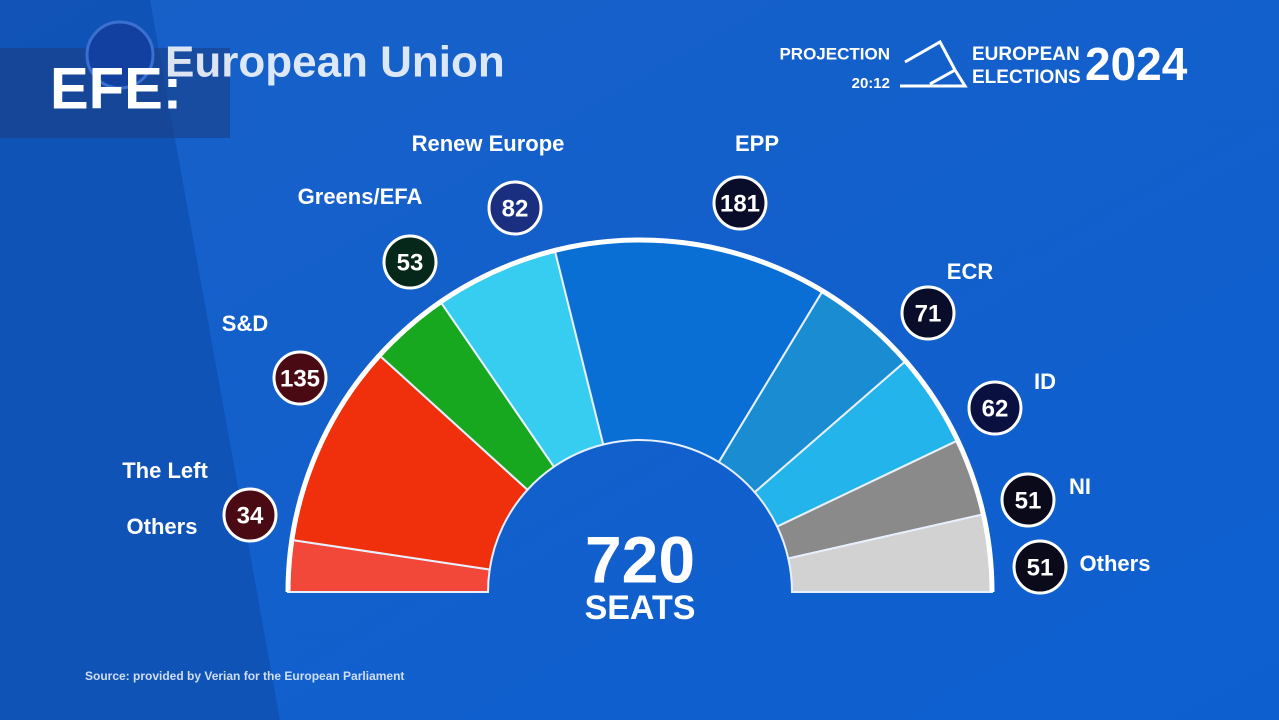 The width and height of the screenshot is (1279, 725). I want to click on value-label: 53, so click(410, 262).